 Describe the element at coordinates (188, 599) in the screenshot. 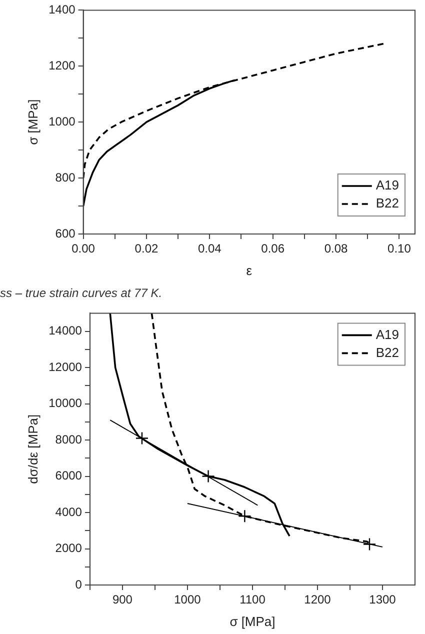

I see `x-tick-label: 1000` at that location.